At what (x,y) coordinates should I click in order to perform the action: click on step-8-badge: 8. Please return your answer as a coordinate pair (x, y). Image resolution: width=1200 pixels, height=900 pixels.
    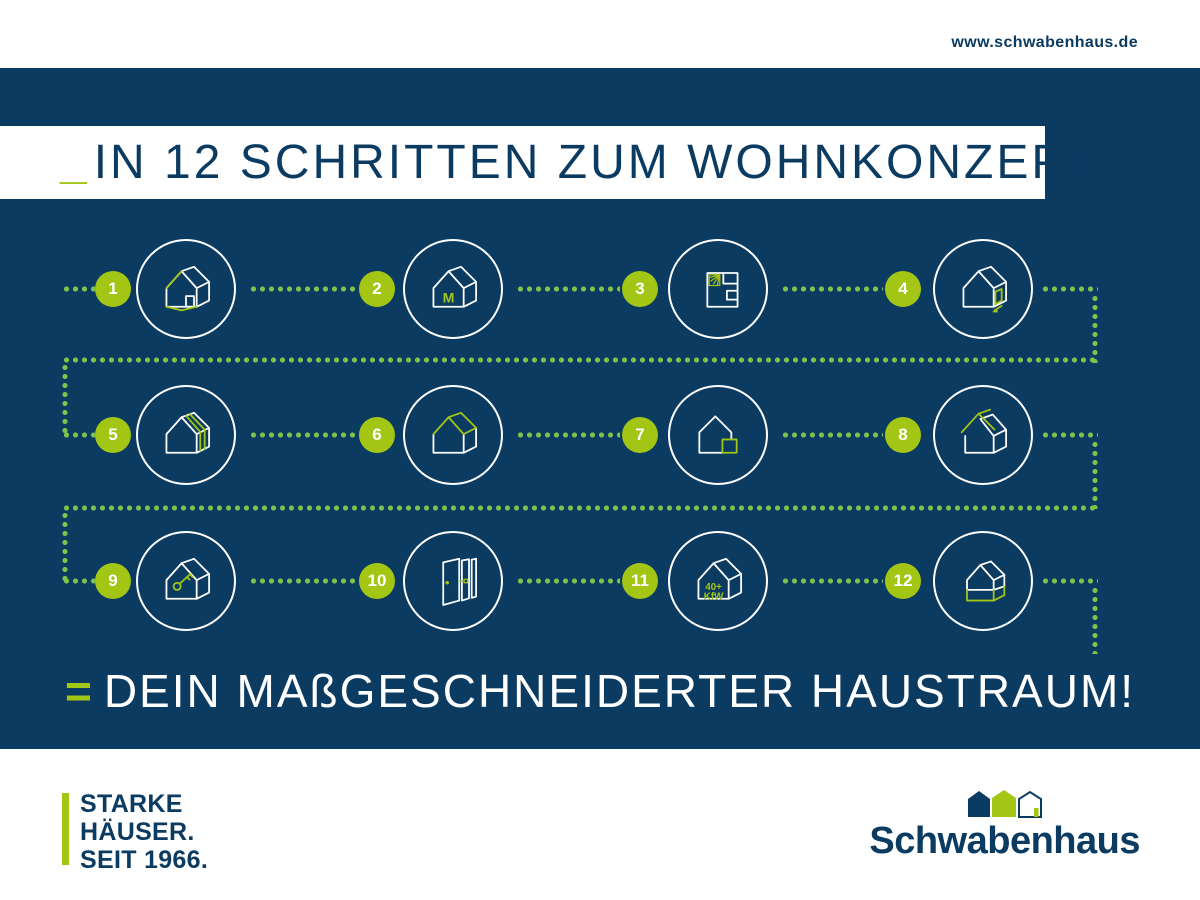
    Looking at the image, I should click on (903, 435).